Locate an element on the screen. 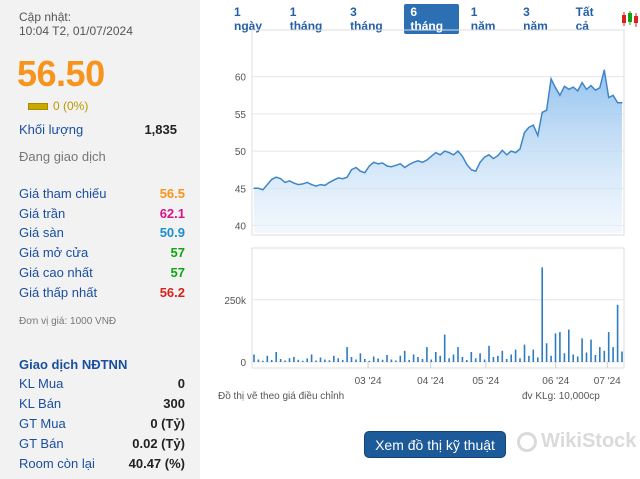 Image resolution: width=640 pixels, height=479 pixels. foreign-row: KL Mua 0 is located at coordinates (102, 383).